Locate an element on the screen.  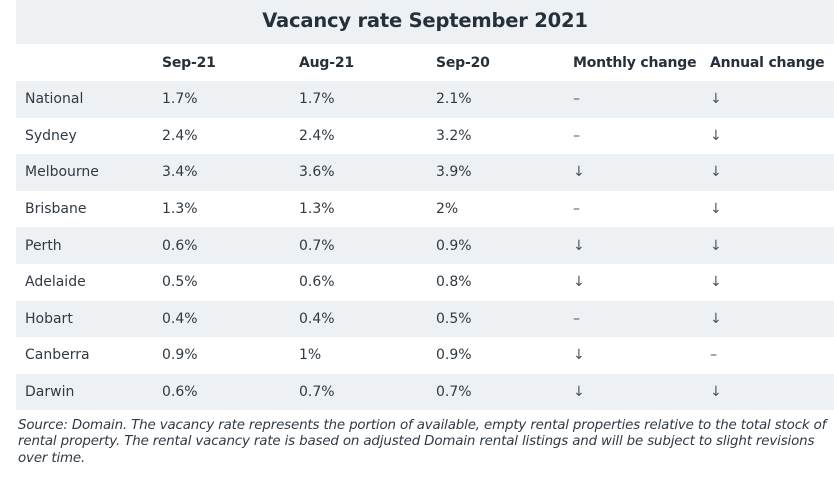
rate-cell: 2.1% is located at coordinates (495, 99).